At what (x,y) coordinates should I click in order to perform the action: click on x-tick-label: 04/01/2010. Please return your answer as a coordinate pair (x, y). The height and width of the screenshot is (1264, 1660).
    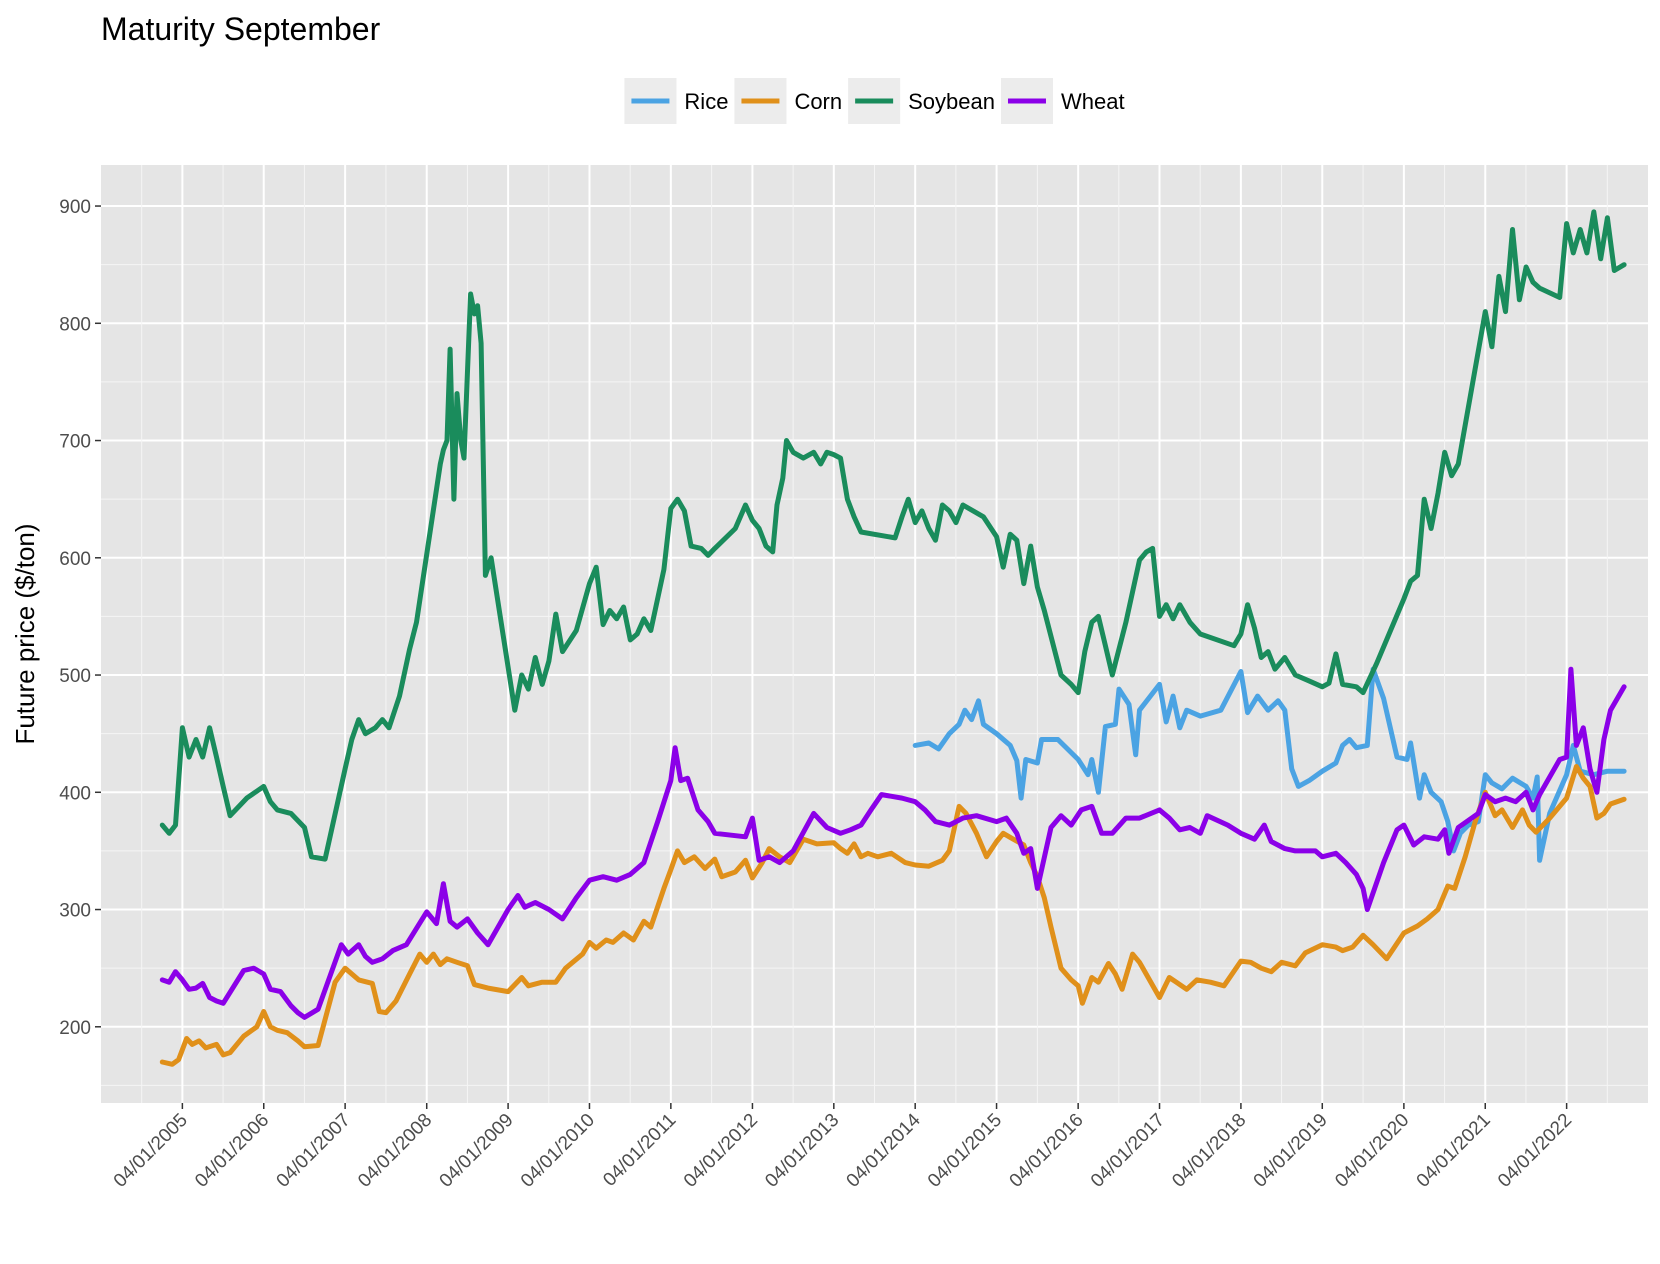
    Looking at the image, I should click on (558, 1151).